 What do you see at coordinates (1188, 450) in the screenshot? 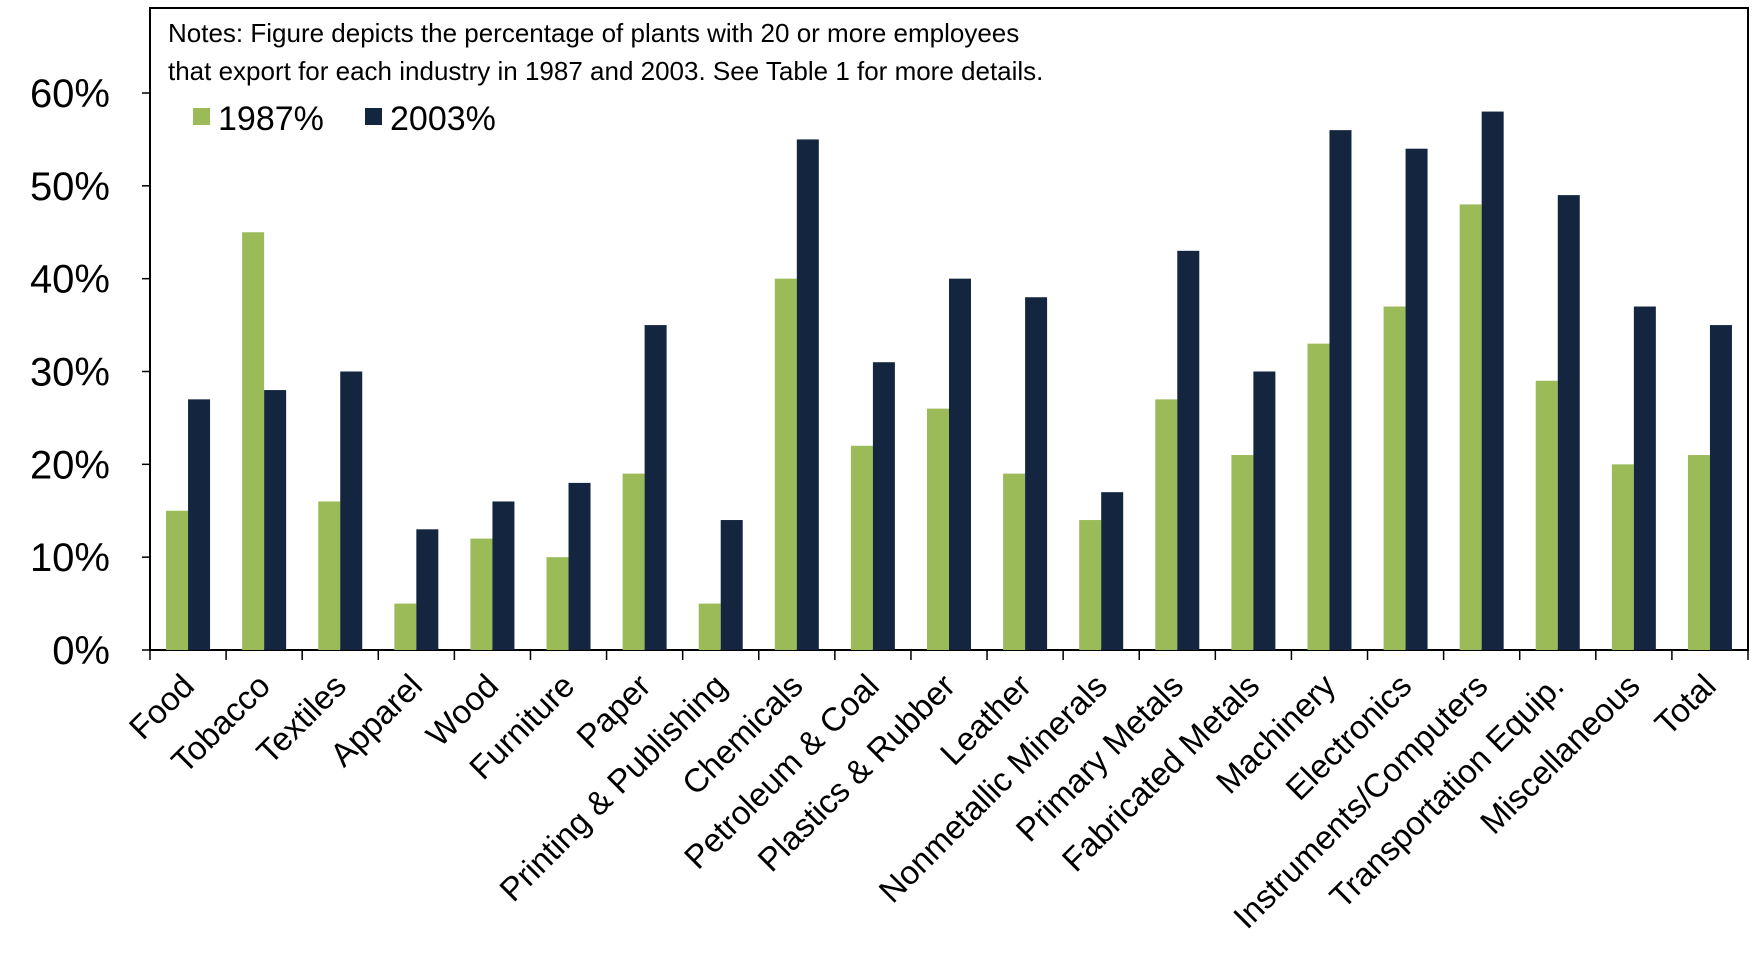
I see `bar-2003-primary-metals` at bounding box center [1188, 450].